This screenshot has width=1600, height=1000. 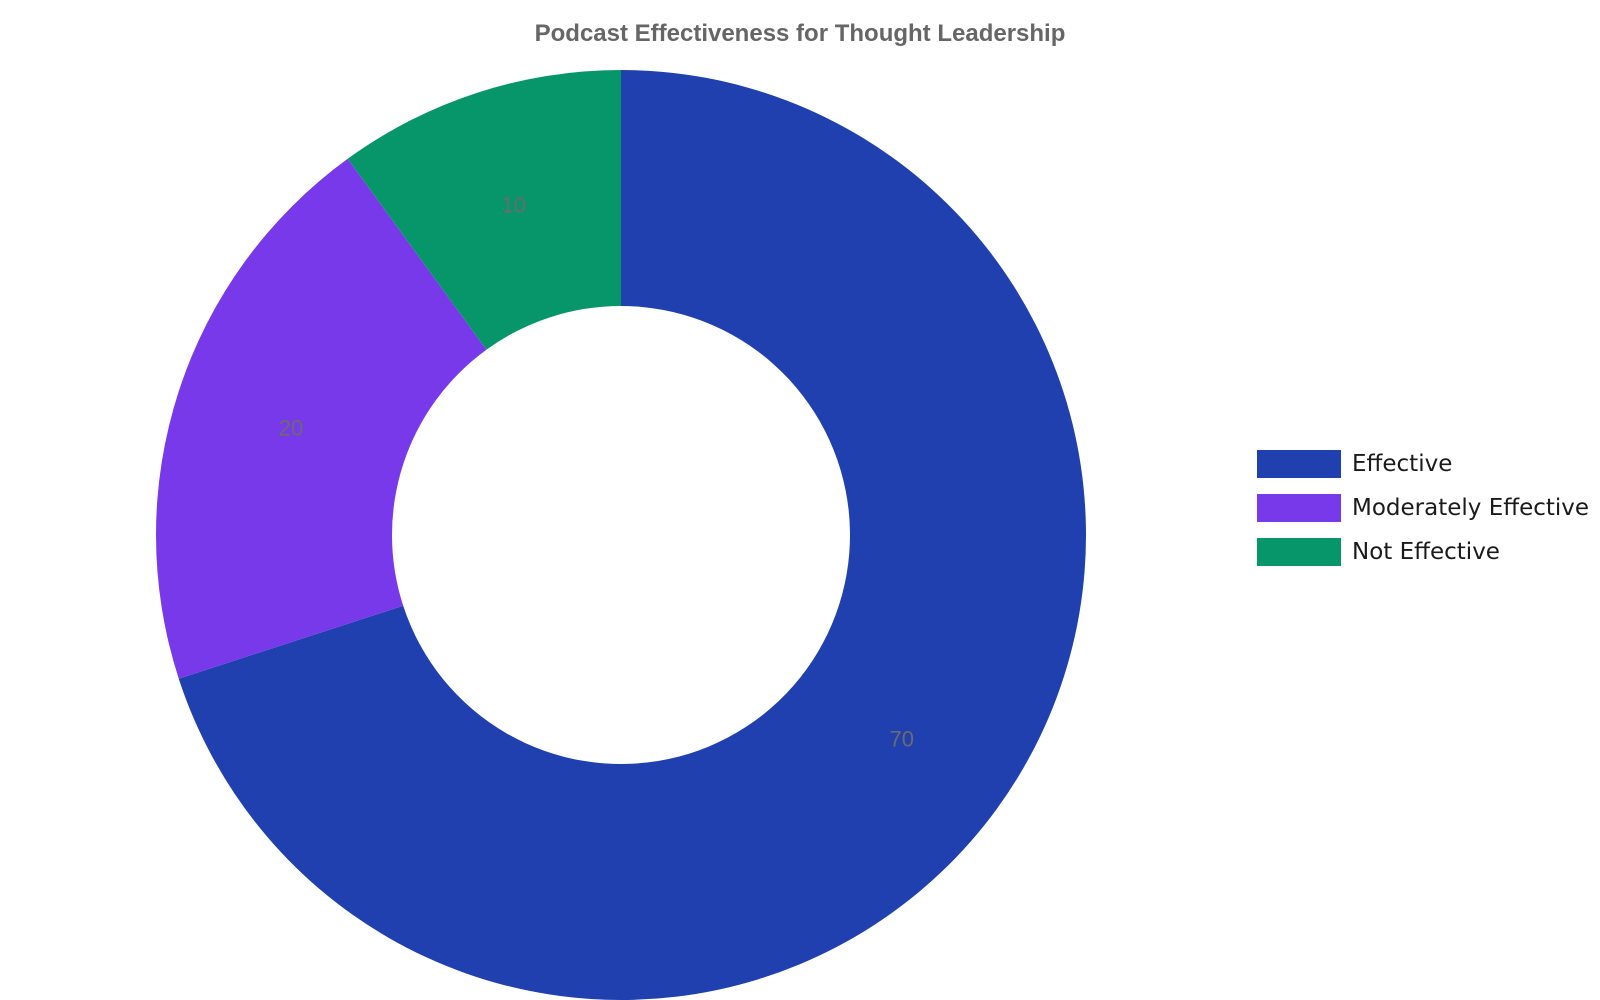 I want to click on legend-swatch-not-effective, so click(x=1299, y=552).